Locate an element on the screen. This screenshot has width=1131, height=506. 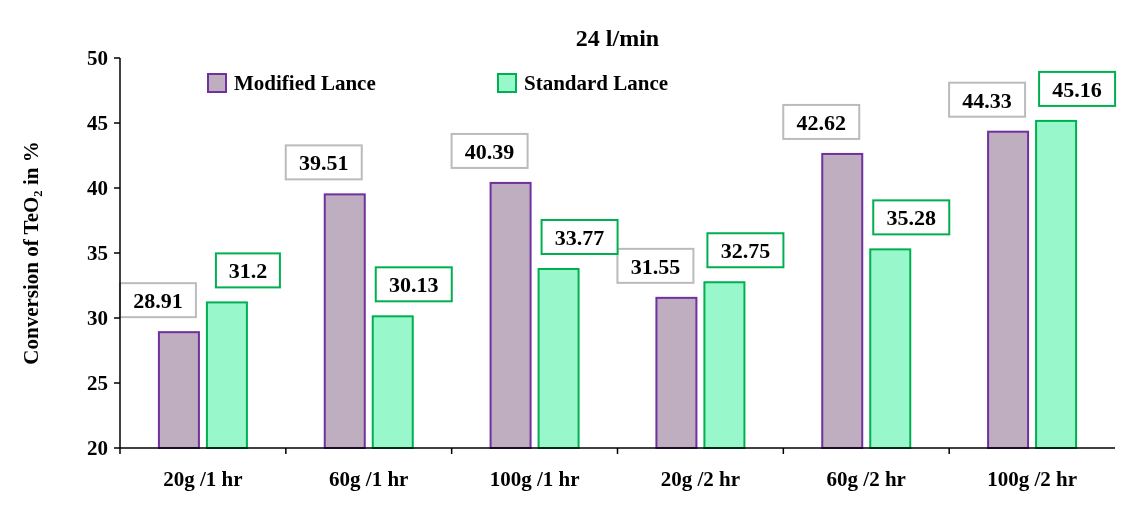
data-label: 44.33 is located at coordinates (987, 100).